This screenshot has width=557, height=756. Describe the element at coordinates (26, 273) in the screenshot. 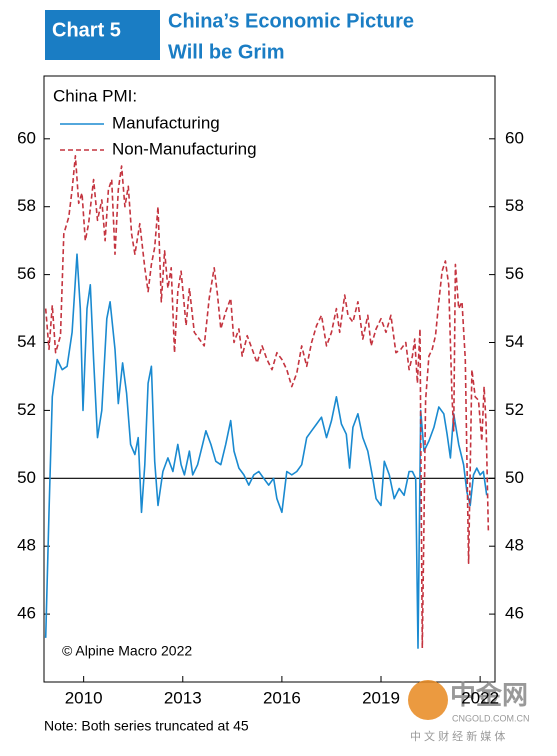

I see `y-tick-label: 56` at that location.